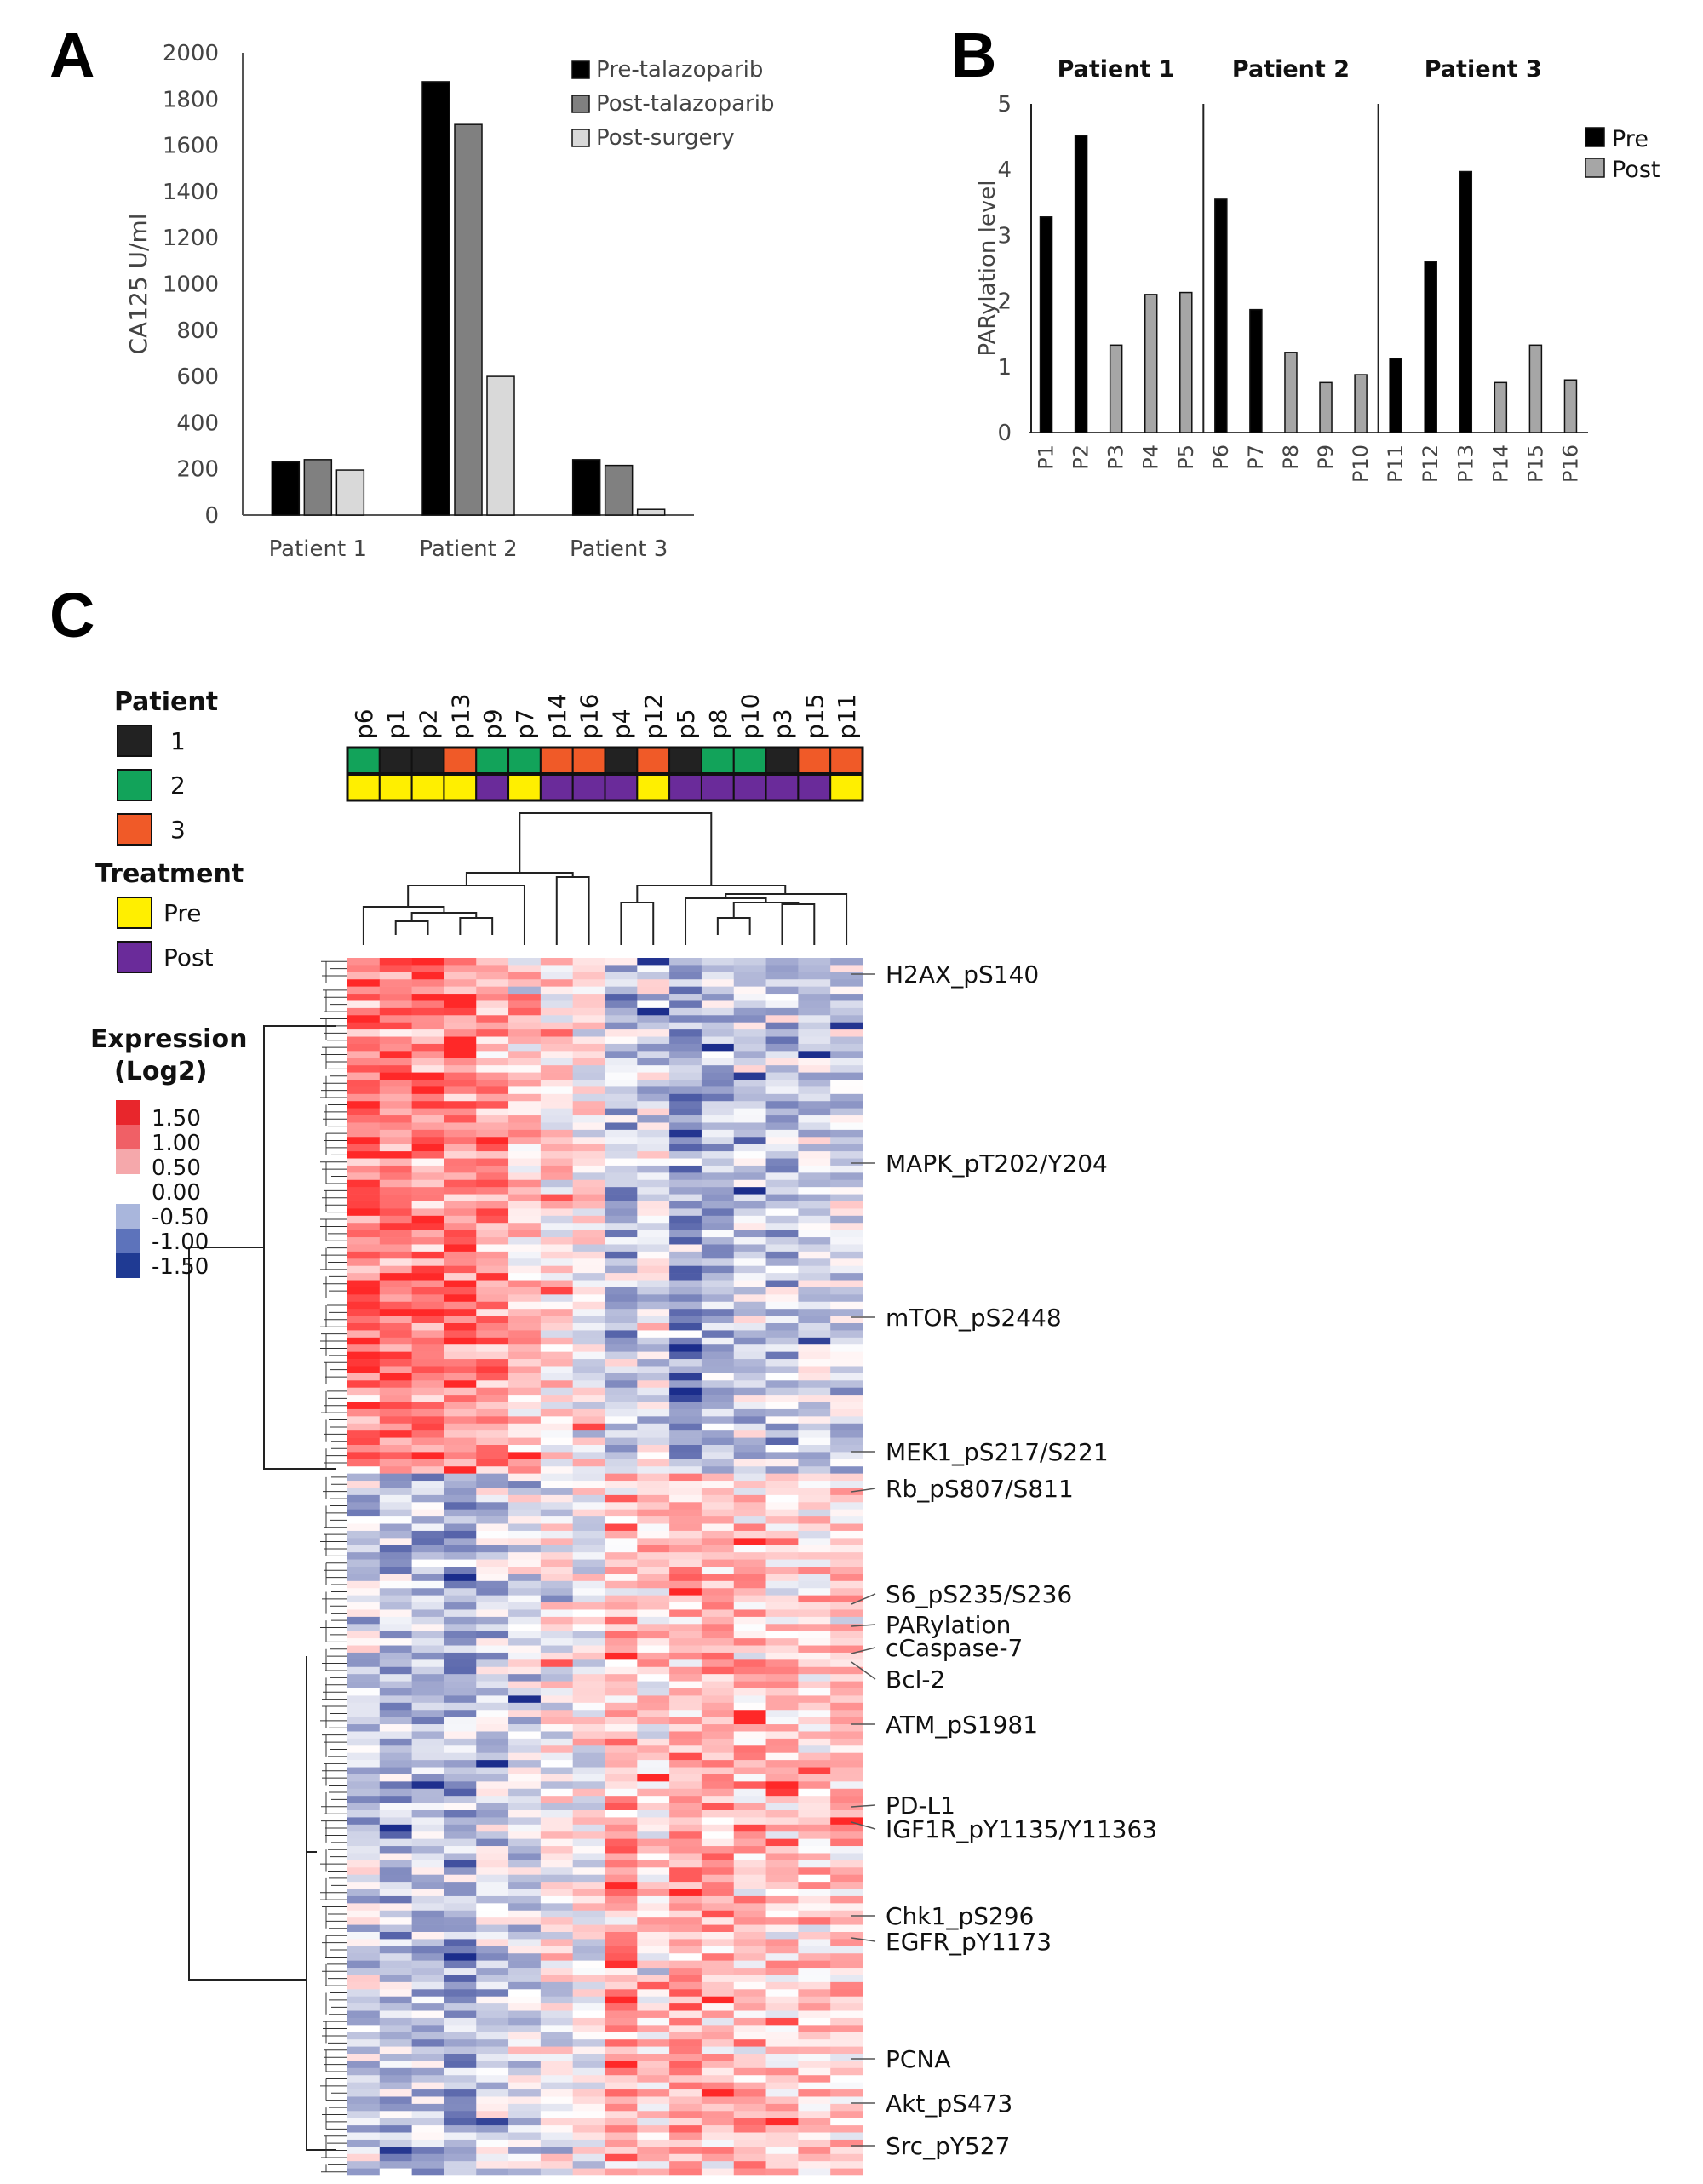  Describe the element at coordinates (557, 760) in the screenshot. I see `c-patient-annotation` at that location.